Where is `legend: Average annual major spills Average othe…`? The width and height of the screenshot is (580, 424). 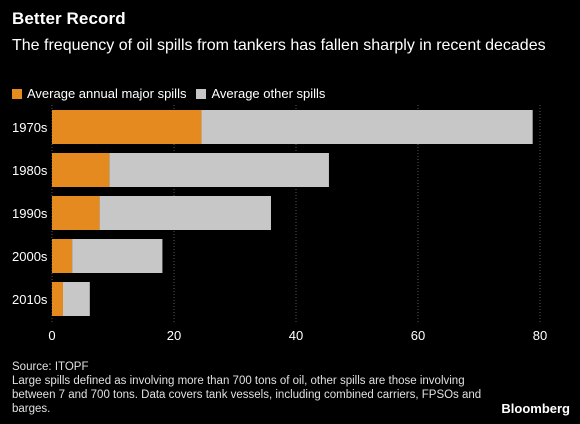 legend: Average annual major spills Average othe… is located at coordinates (173, 93).